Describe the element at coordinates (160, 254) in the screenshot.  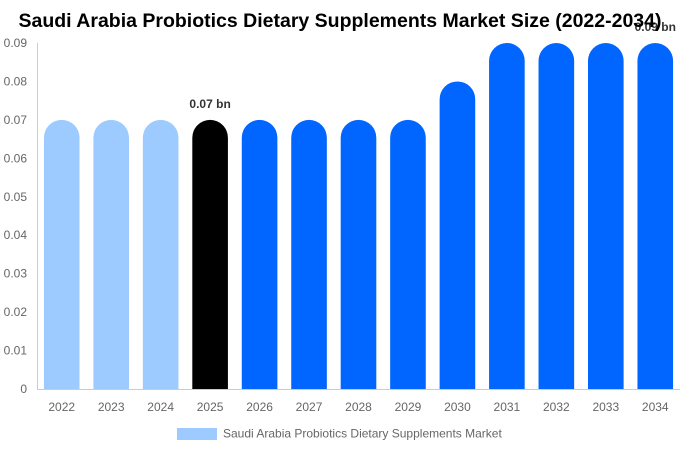
I see `bar-2024` at that location.